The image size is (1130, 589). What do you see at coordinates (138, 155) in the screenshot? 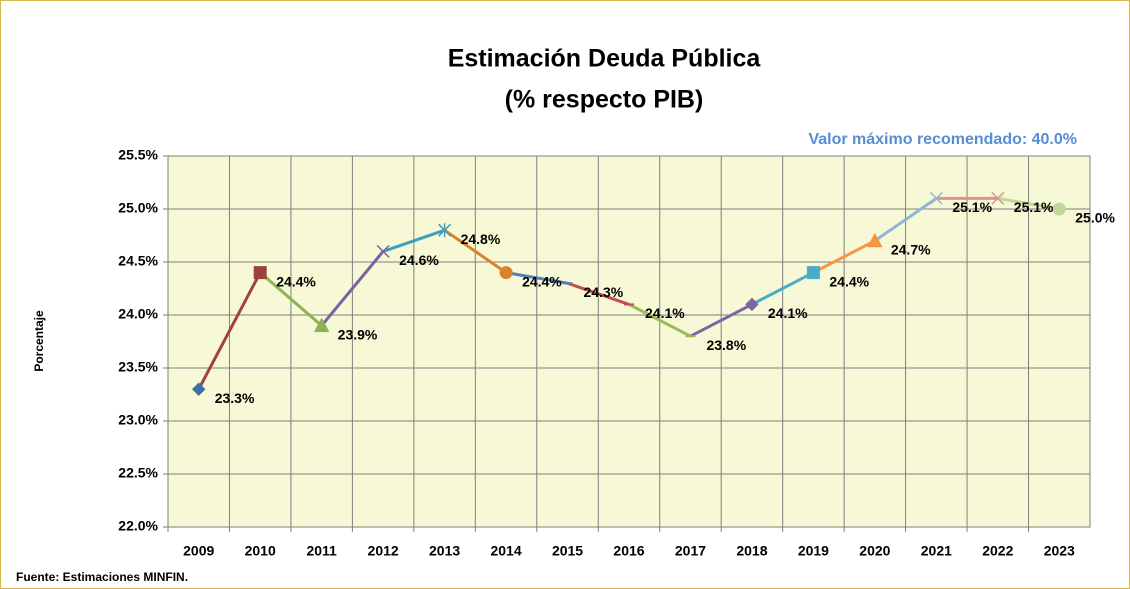
I see `y-tick-label: 25.5%` at bounding box center [138, 155].